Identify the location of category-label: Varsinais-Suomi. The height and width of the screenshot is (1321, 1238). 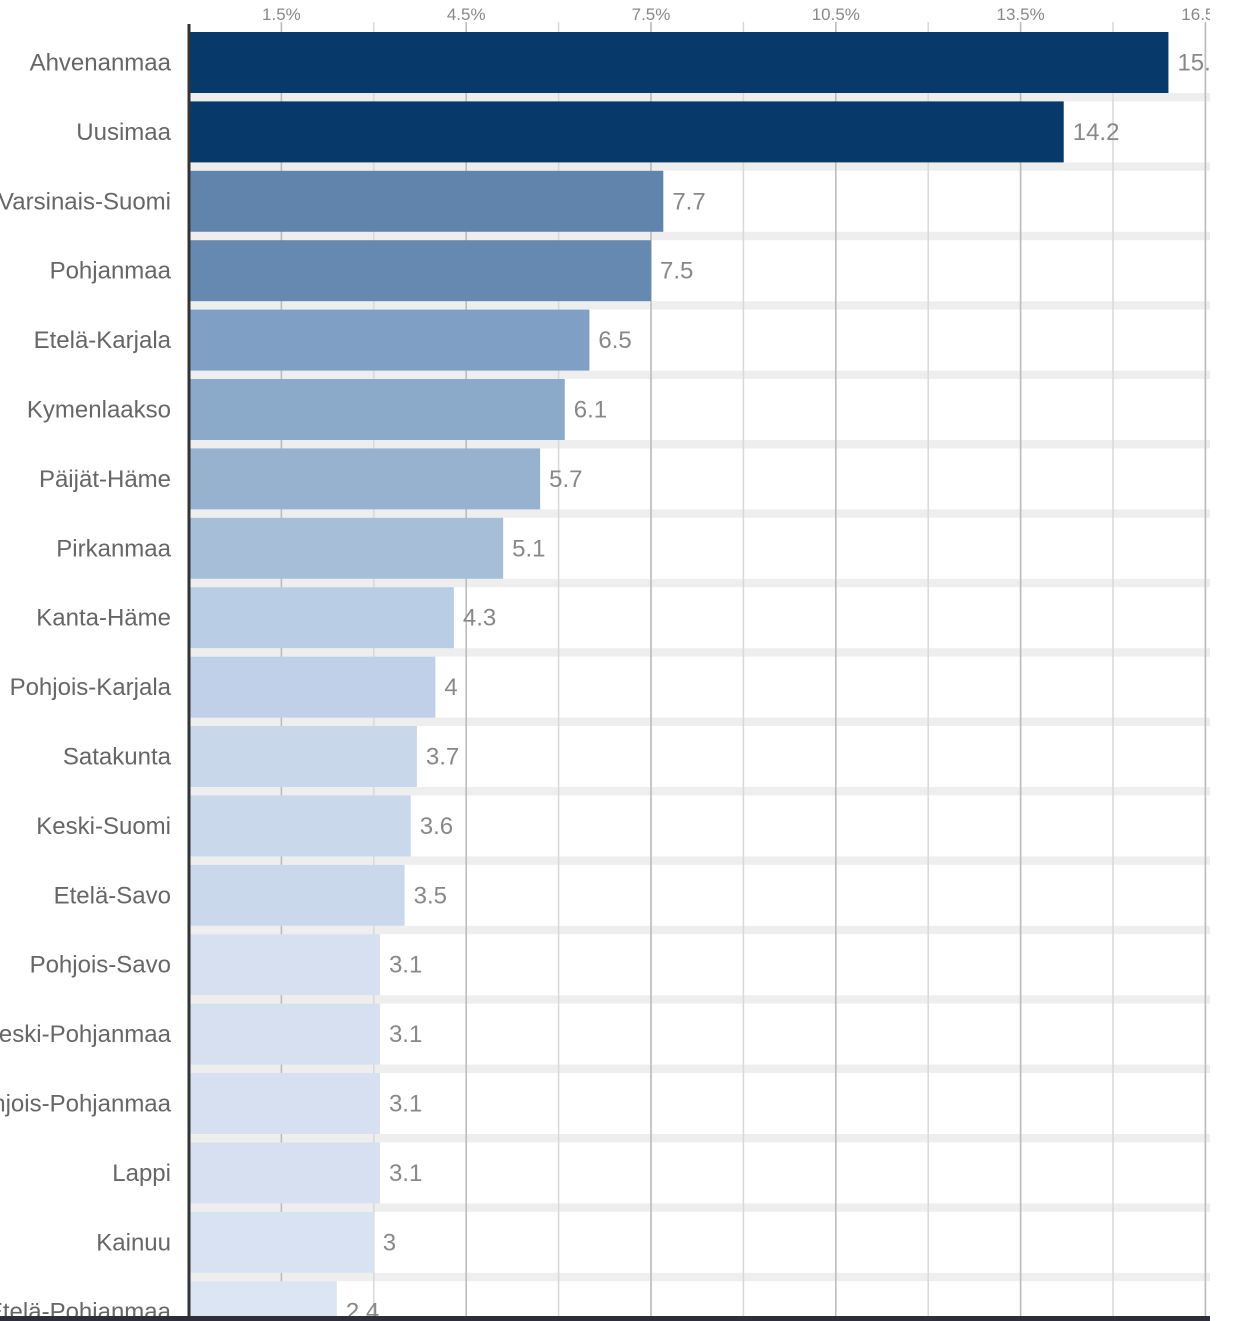
(85, 201).